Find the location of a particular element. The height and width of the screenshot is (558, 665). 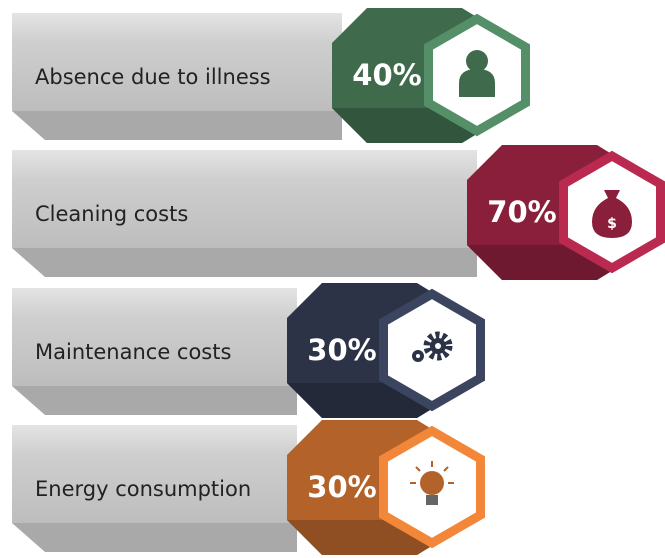

category-label: Absence due to illness is located at coordinates (153, 77).